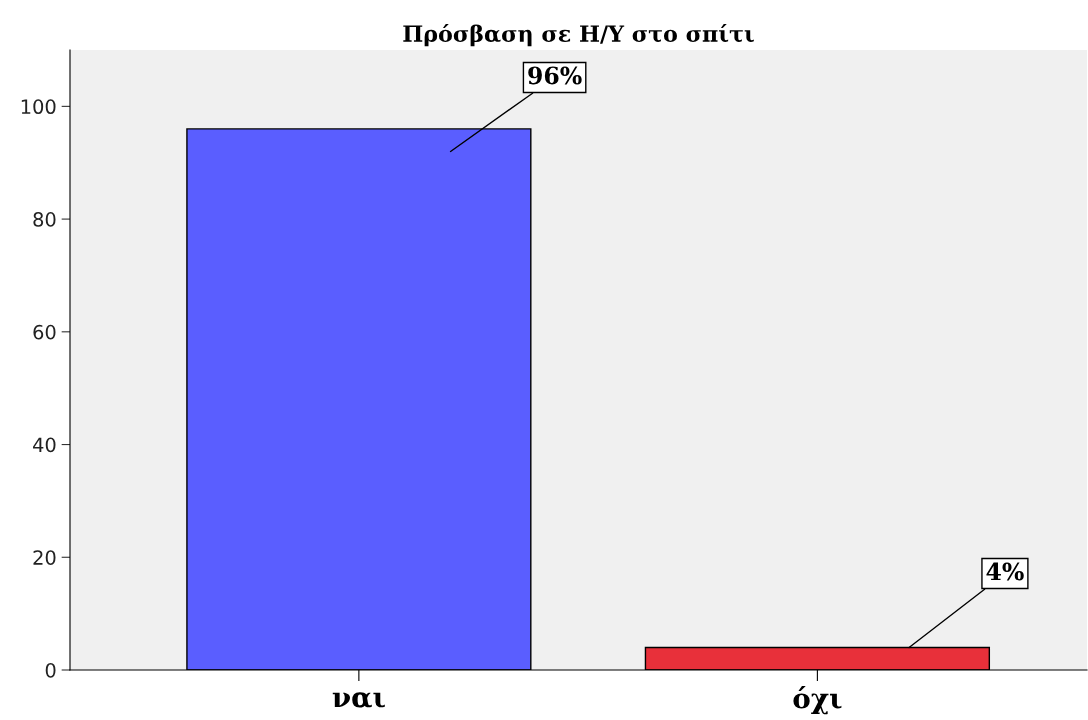 This screenshot has height=720, width=1088. Describe the element at coordinates (817, 700) in the screenshot. I see `x-tick-label: όχι` at that location.